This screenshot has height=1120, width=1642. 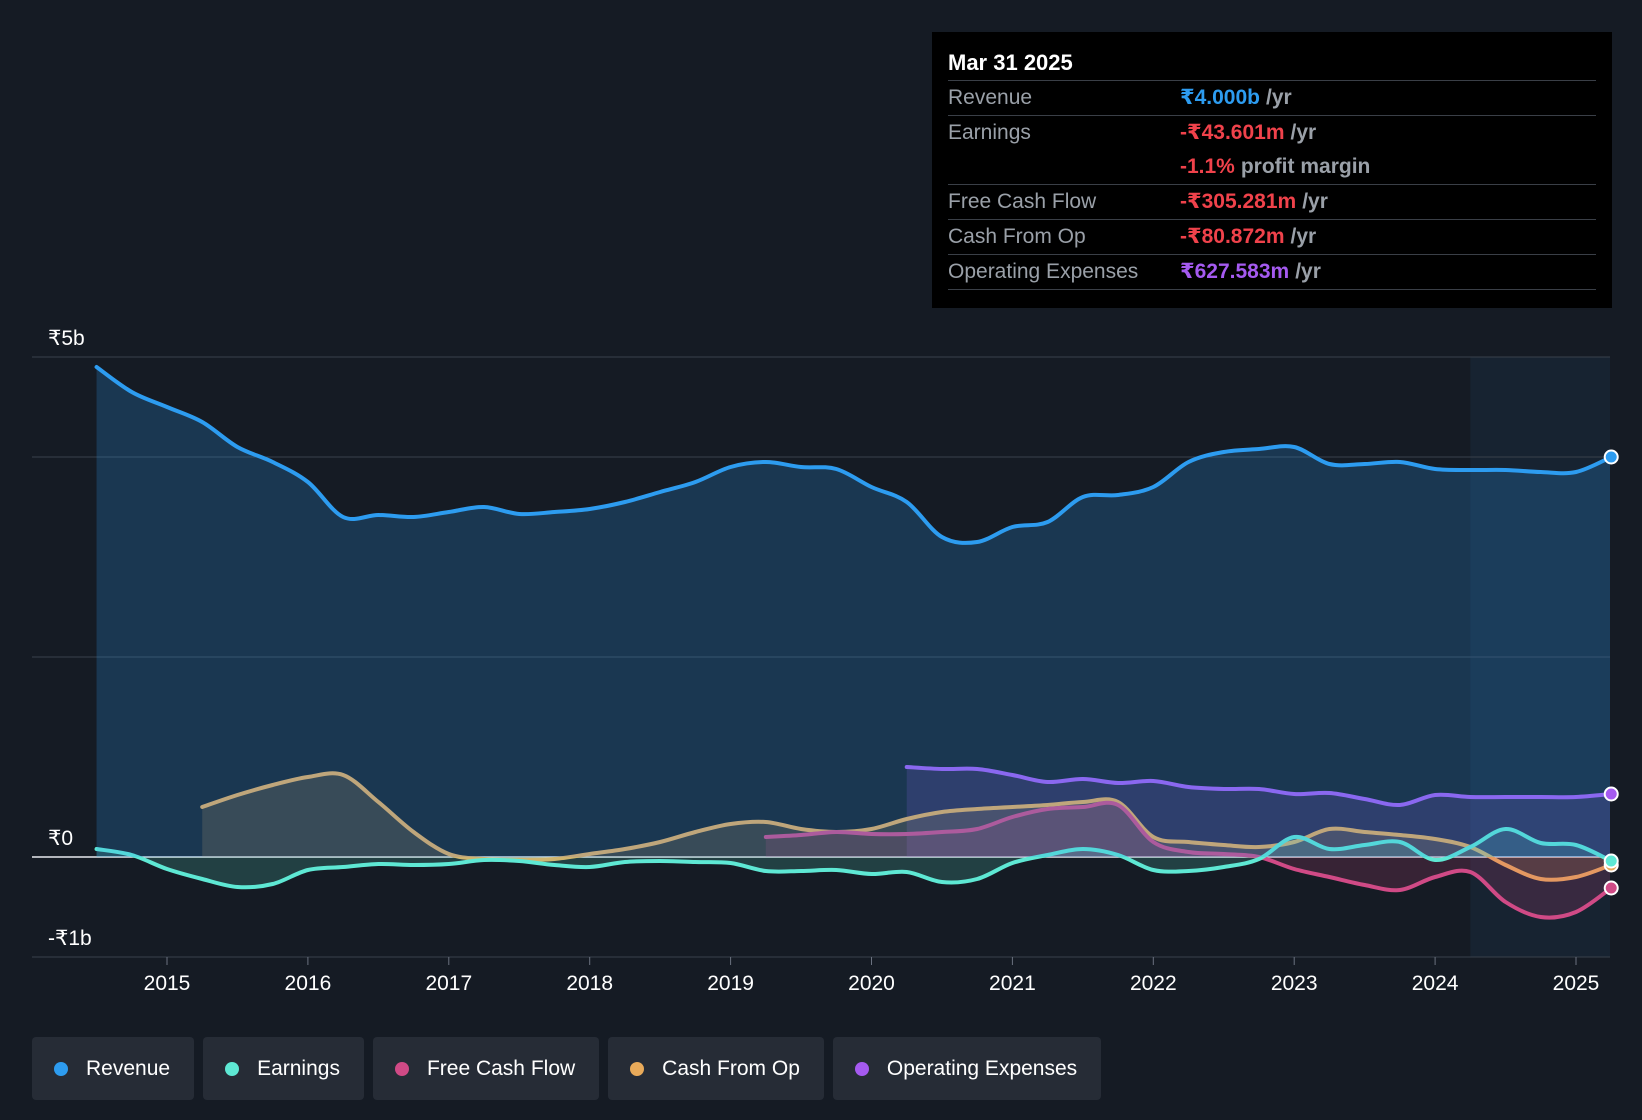 I want to click on tooltip-label: Cash From Op, so click(x=1017, y=236).